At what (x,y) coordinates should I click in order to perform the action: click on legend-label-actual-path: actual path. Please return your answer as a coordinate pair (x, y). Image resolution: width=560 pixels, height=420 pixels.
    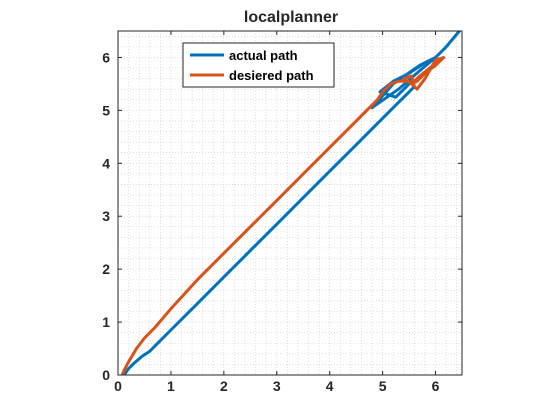
    Looking at the image, I should click on (263, 55).